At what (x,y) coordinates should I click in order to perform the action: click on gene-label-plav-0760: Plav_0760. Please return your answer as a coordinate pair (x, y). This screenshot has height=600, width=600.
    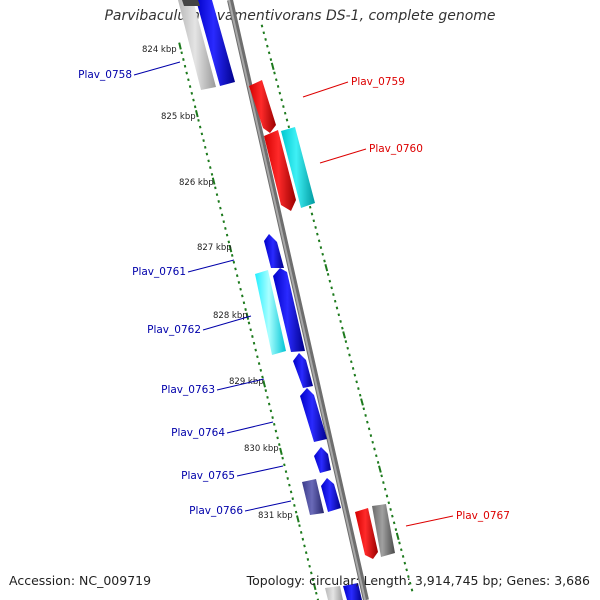
    Looking at the image, I should click on (396, 149).